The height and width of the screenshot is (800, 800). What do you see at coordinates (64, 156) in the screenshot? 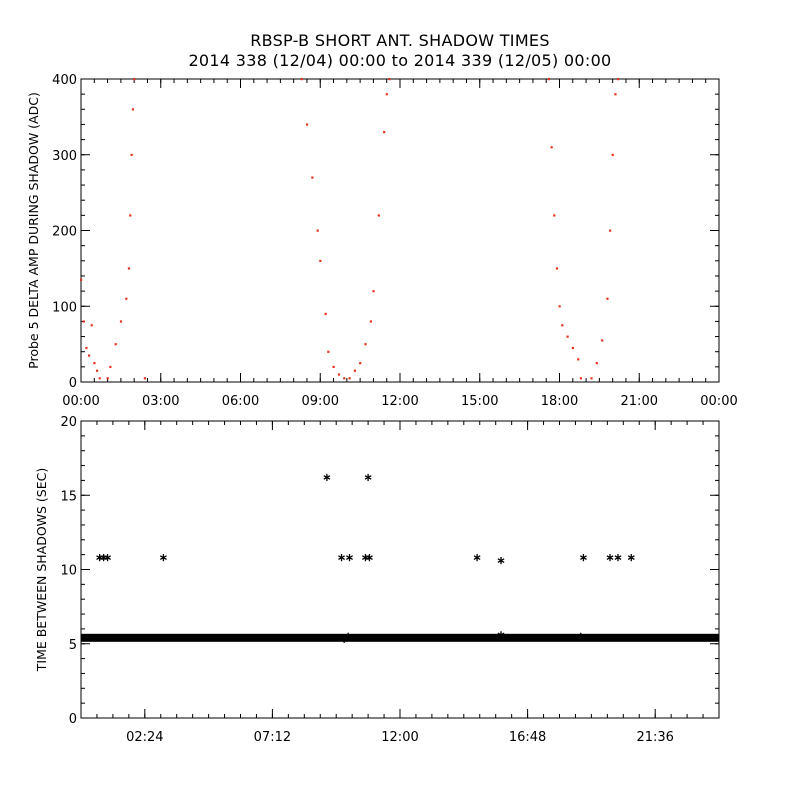
I see `y-tick-label: 300` at bounding box center [64, 156].